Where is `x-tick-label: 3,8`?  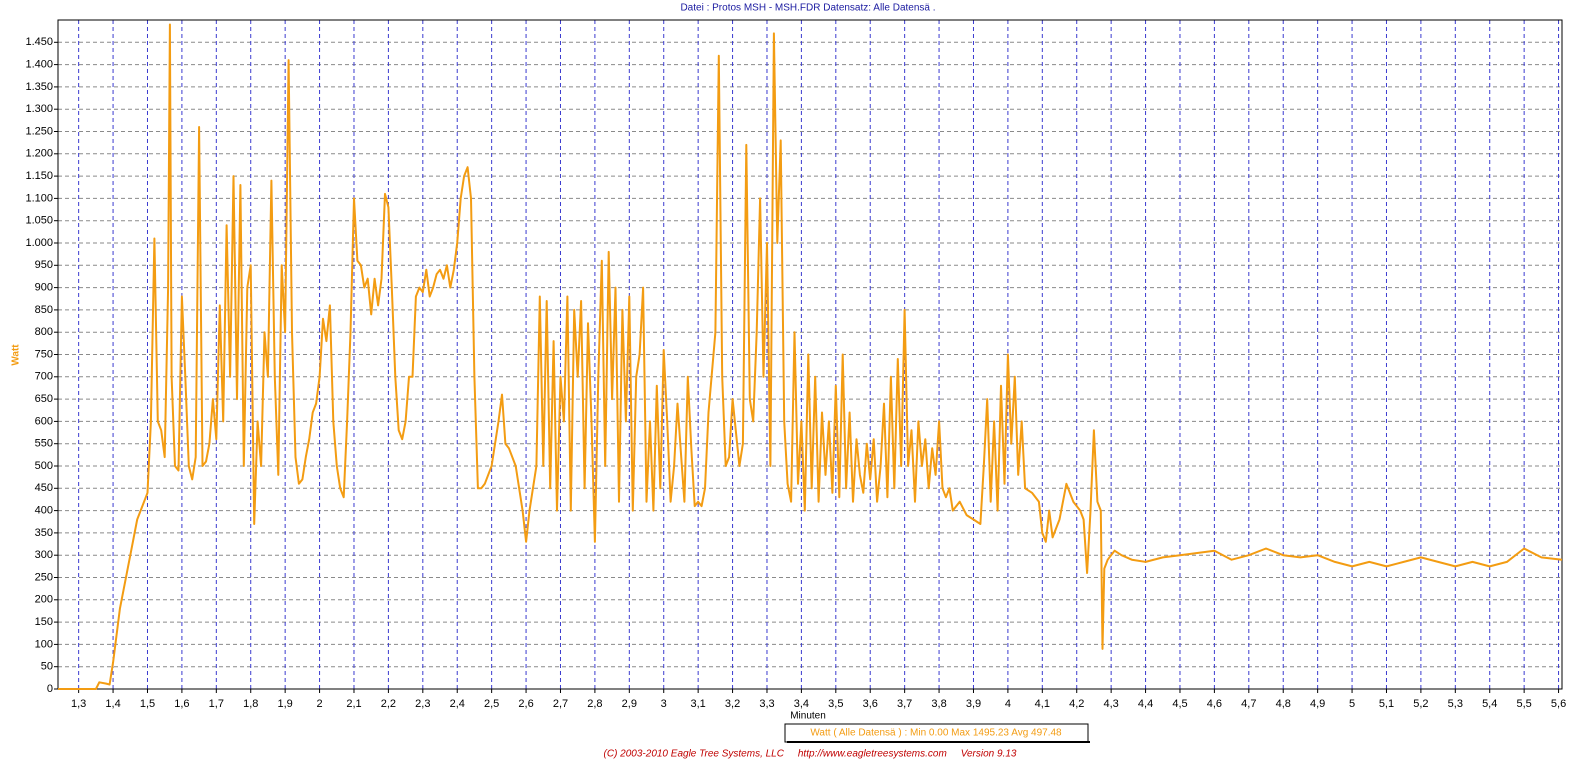
x-tick-label: 3,8 is located at coordinates (938, 704).